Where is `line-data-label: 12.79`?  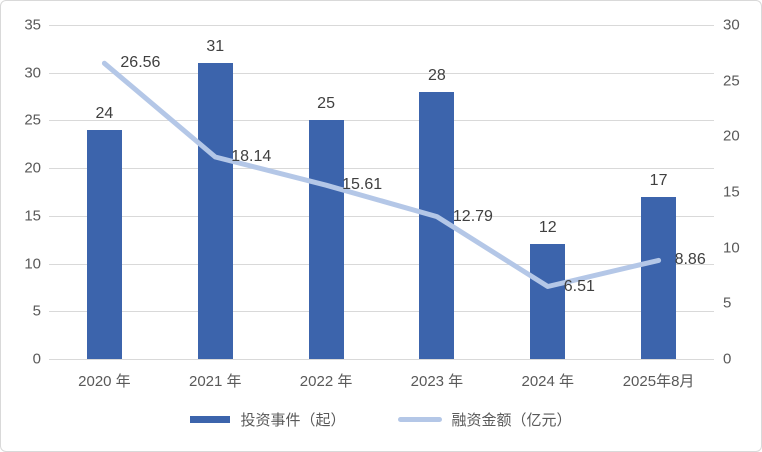 line-data-label: 12.79 is located at coordinates (472, 216).